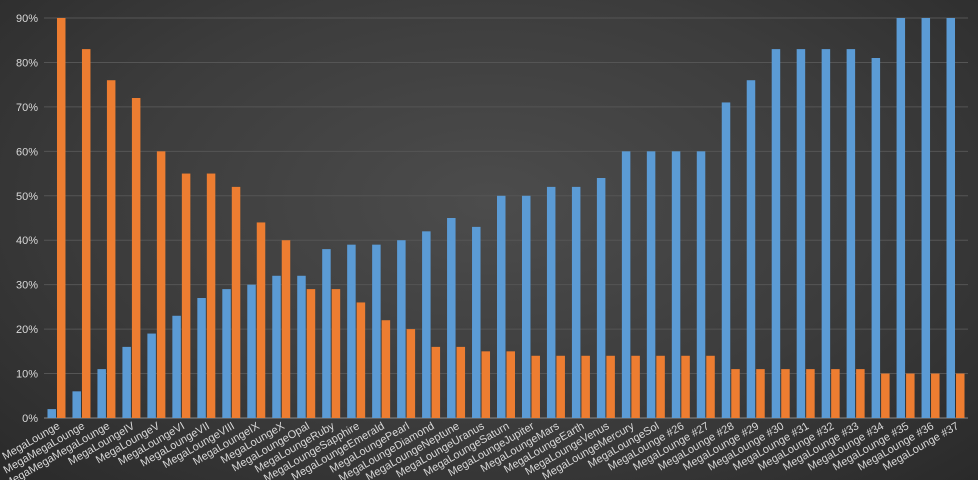  What do you see at coordinates (27, 241) in the screenshot?
I see `y-tick-label: 40%` at bounding box center [27, 241].